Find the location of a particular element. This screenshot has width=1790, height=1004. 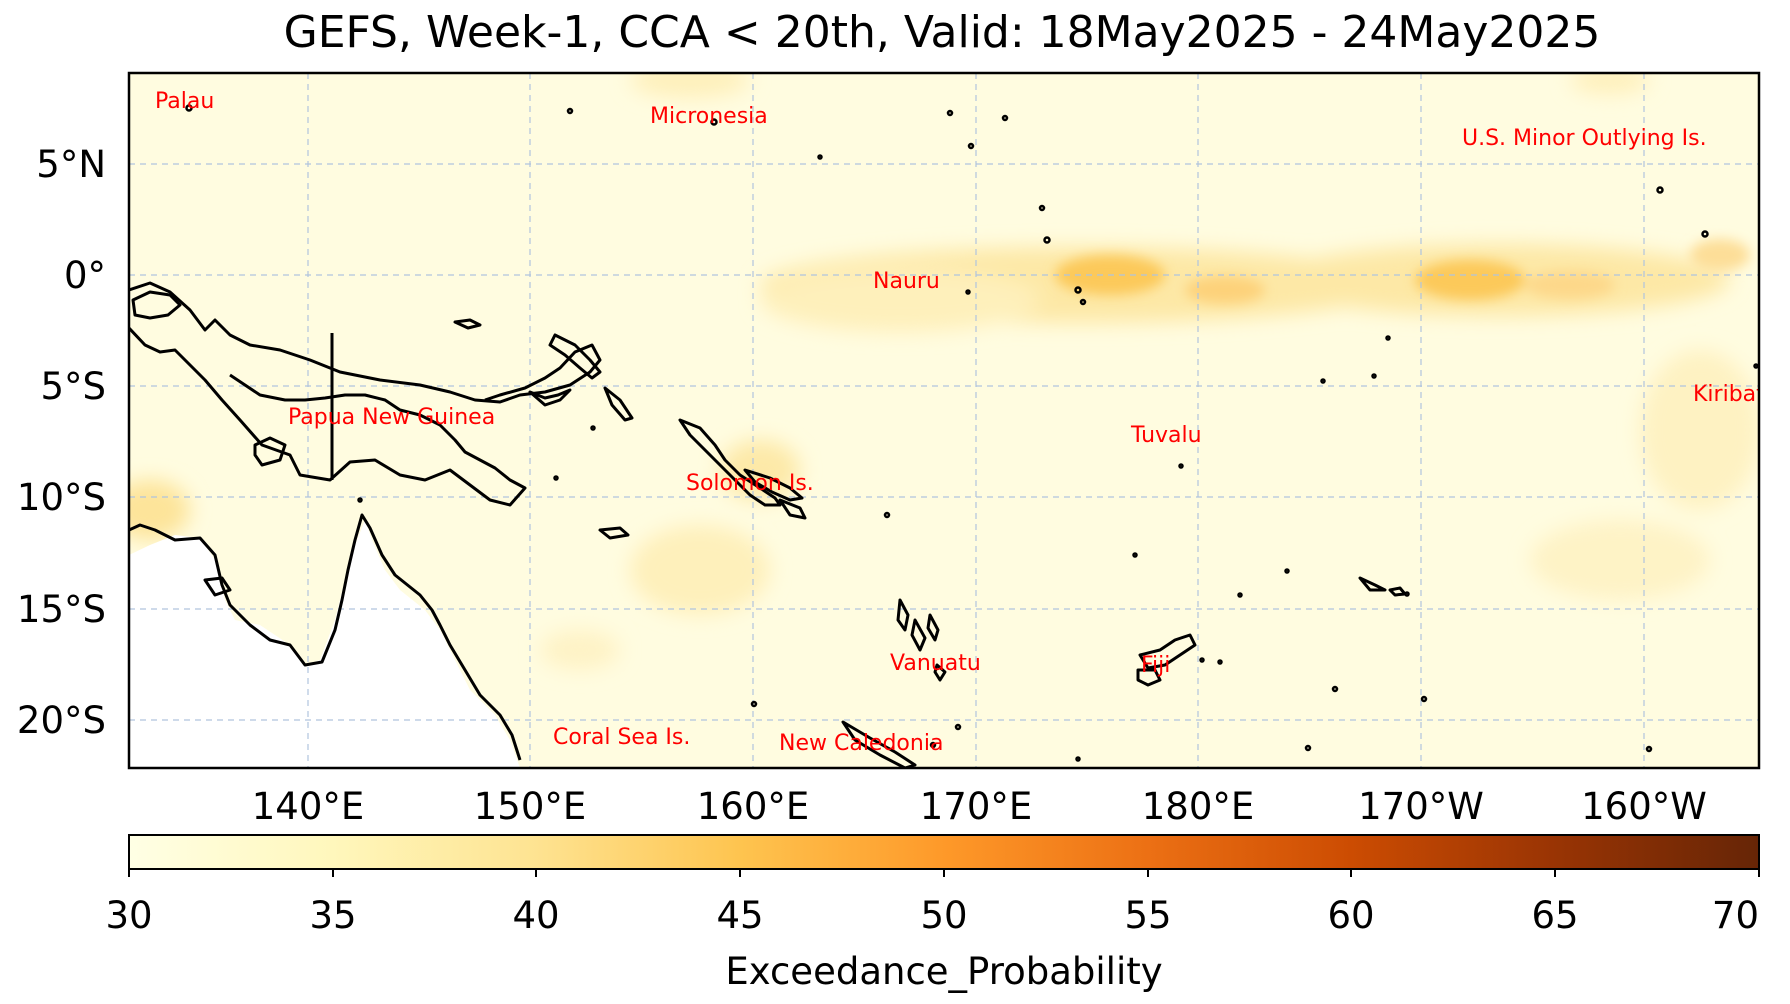

place-label-fiji: Fiji is located at coordinates (1155, 665).